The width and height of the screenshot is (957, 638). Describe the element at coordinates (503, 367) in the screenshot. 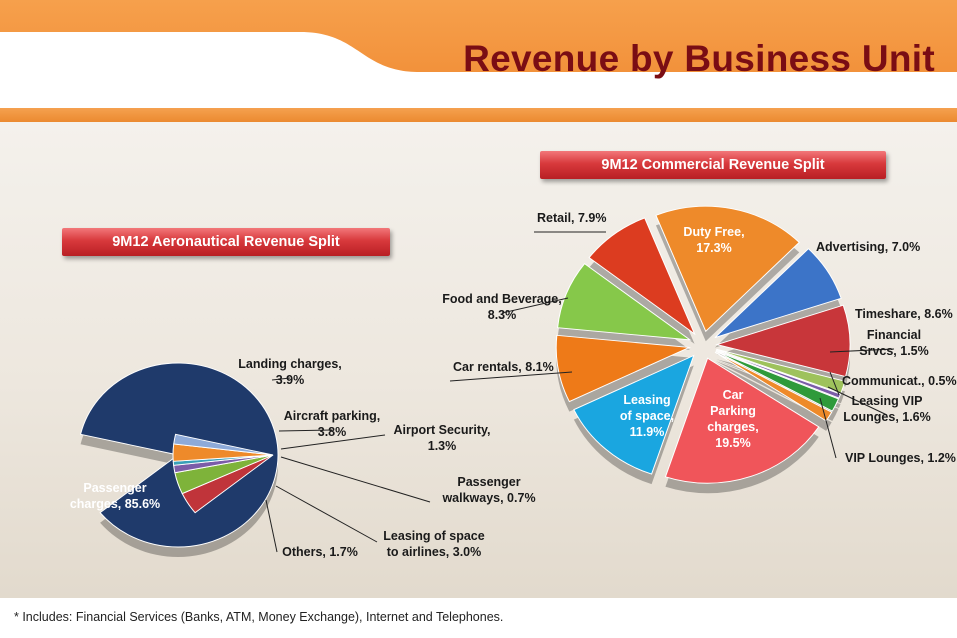

I see `data-label: Car rentals, 8.1%` at that location.